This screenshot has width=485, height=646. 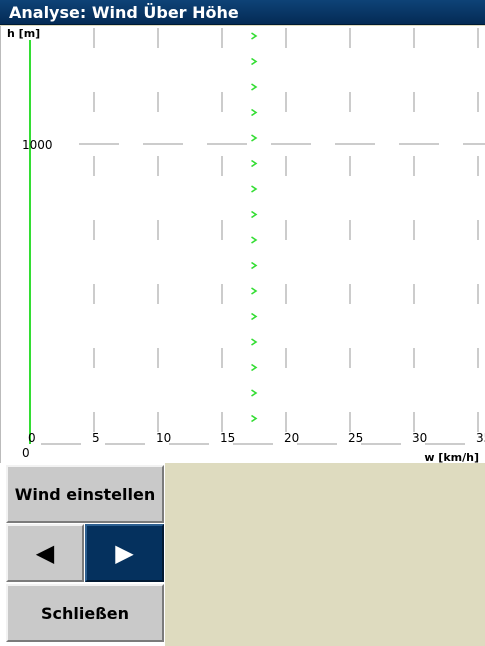 I want to click on close-button: Schließen, so click(x=85, y=613).